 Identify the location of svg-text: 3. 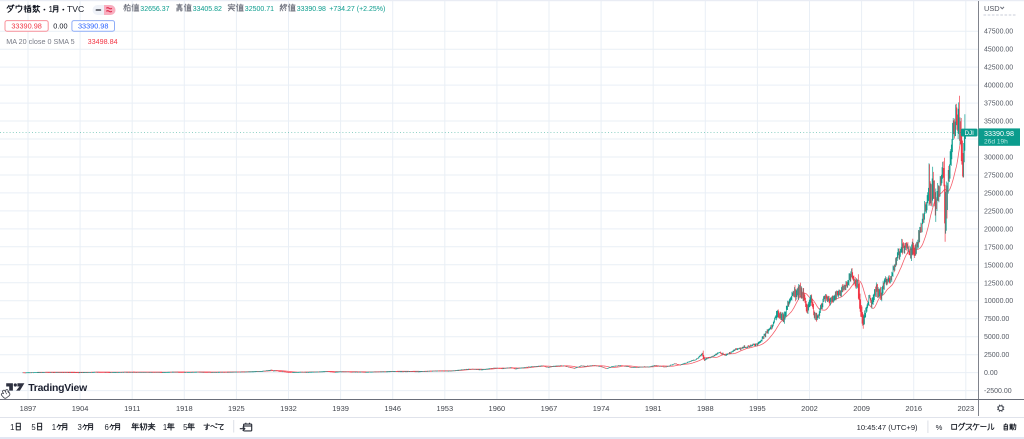
(80, 427).